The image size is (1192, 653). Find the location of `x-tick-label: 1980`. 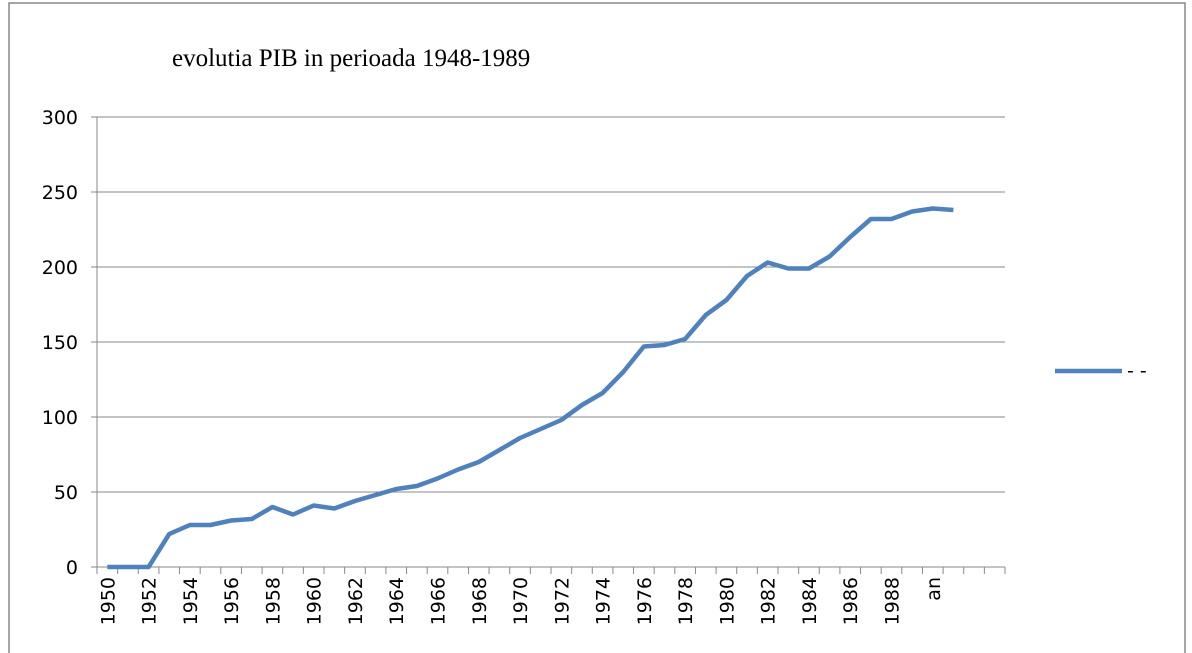

x-tick-label: 1980 is located at coordinates (727, 601).